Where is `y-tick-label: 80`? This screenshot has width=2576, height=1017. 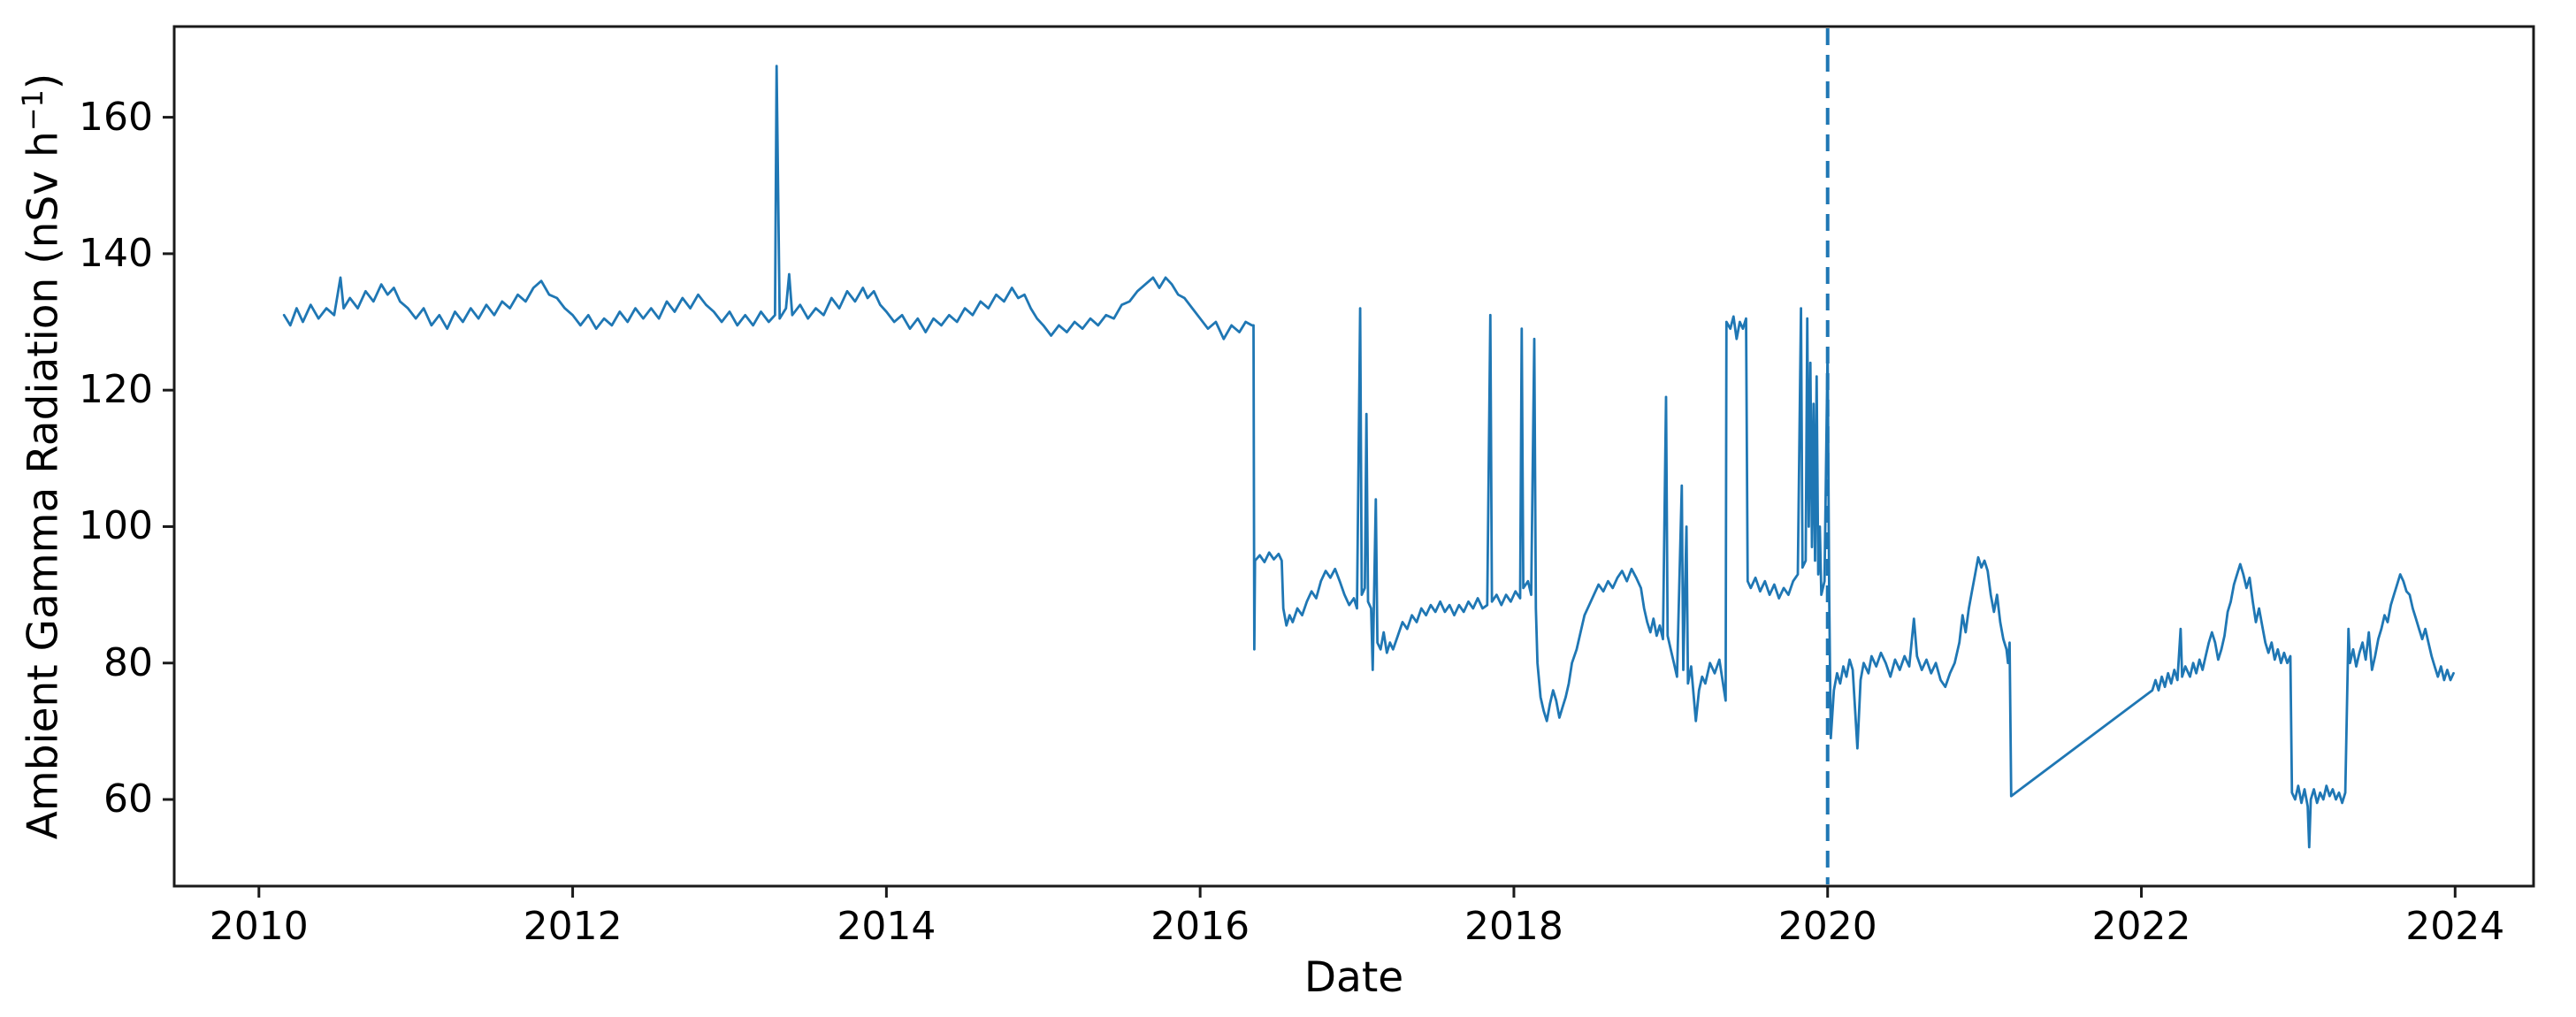
y-tick-label: 80 is located at coordinates (128, 662).